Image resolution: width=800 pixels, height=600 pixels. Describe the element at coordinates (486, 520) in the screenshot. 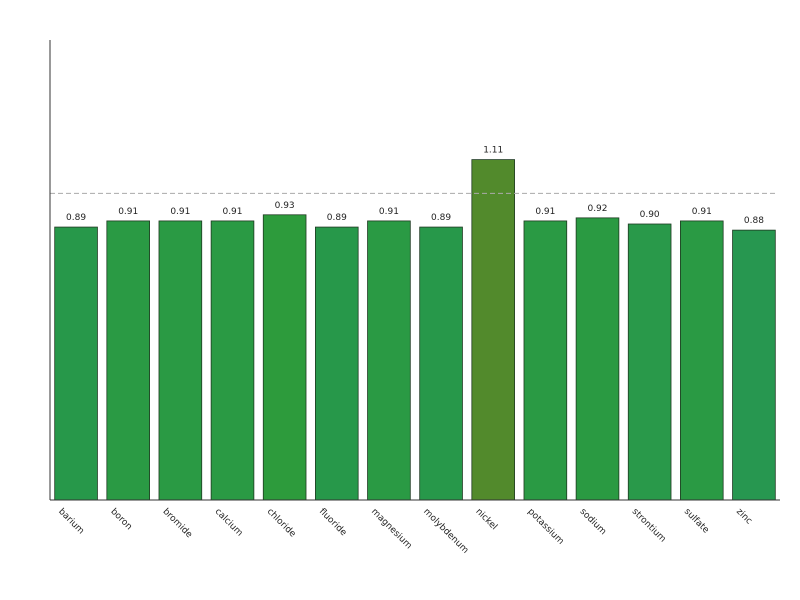

I see `x-tick-label: nickel` at that location.